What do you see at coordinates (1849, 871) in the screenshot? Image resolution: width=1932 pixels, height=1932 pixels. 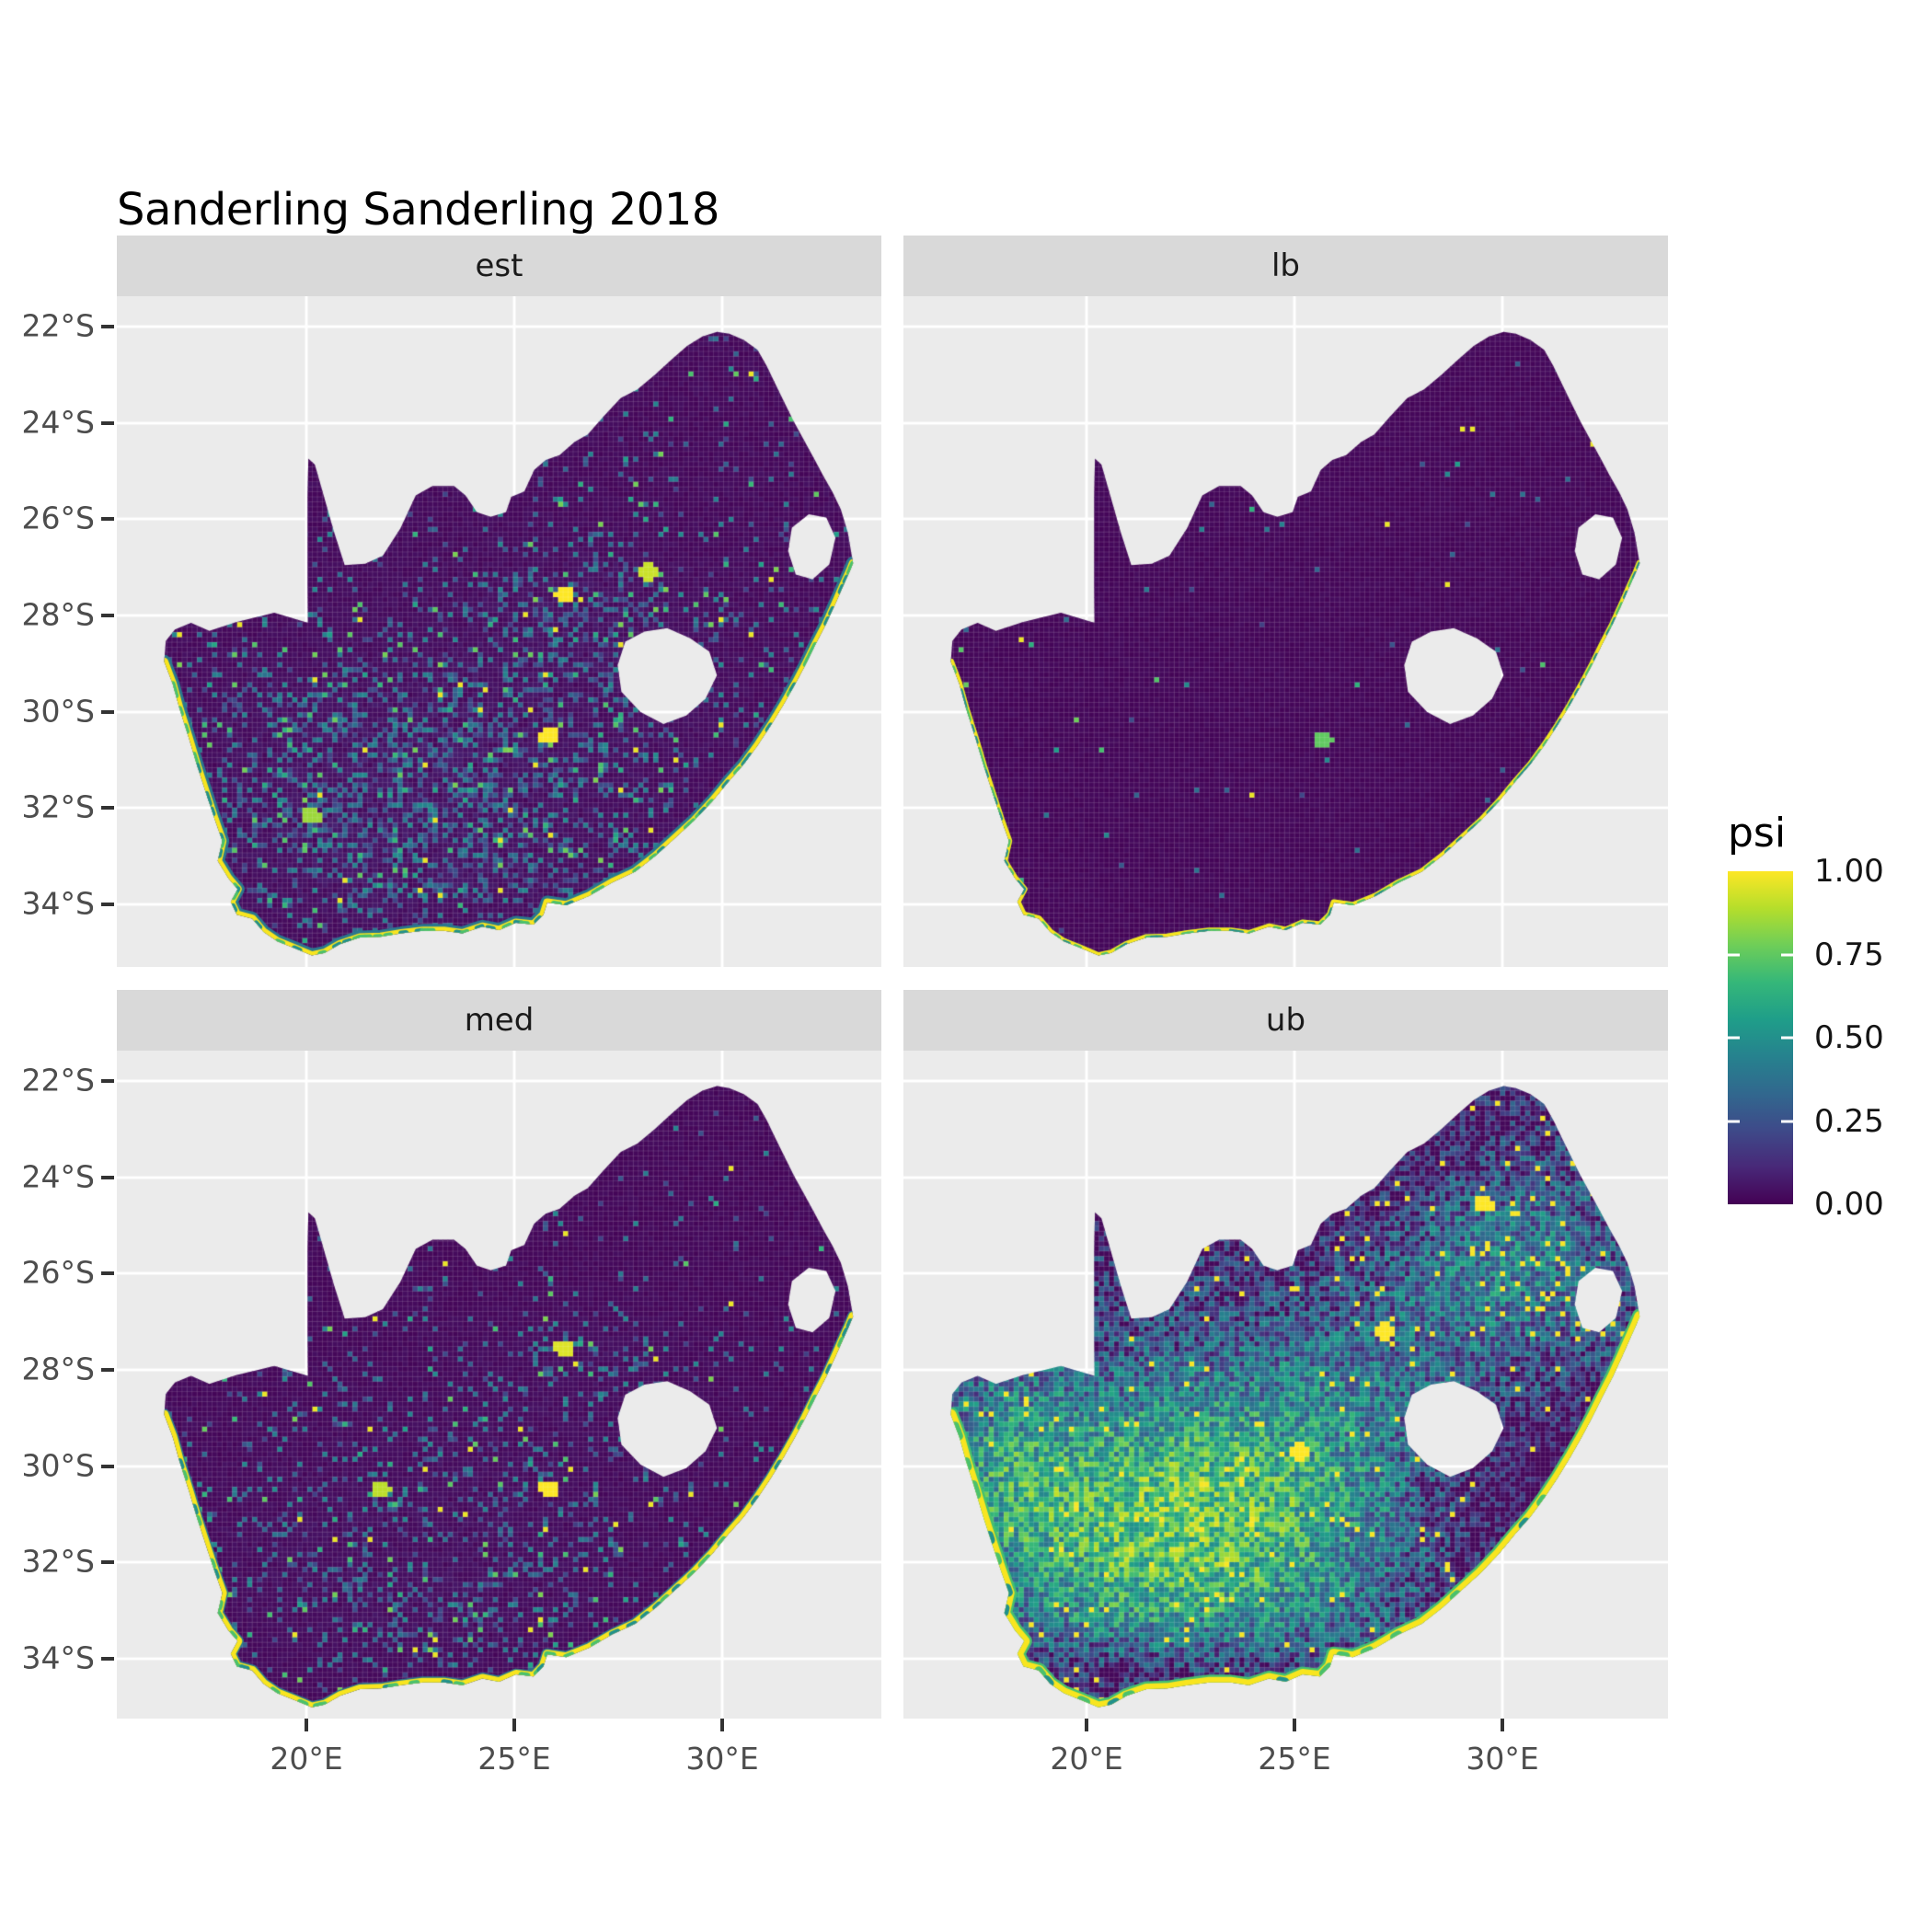 I see `legend-tick-label: 1.00` at bounding box center [1849, 871].